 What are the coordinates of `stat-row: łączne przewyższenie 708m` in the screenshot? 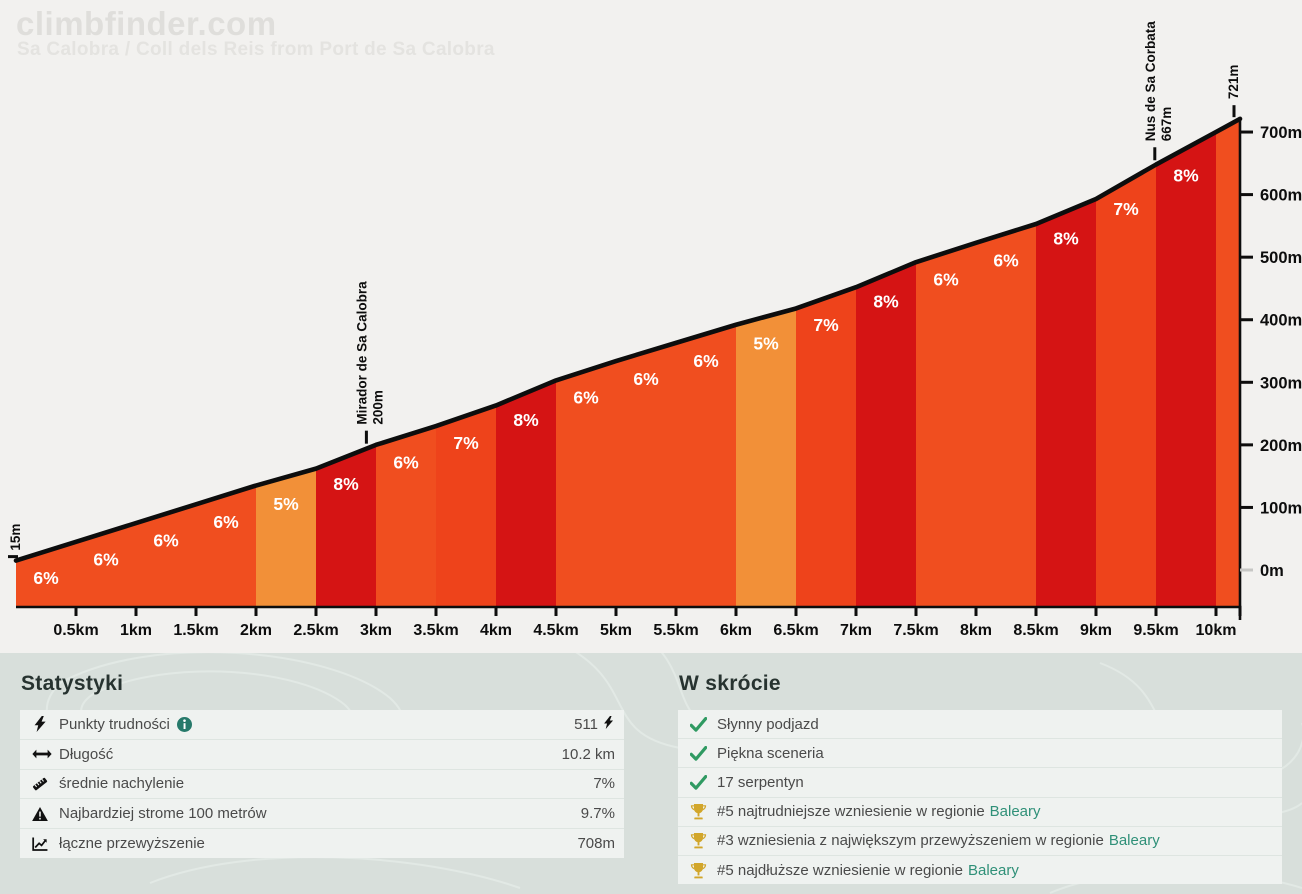 It's located at (322, 843).